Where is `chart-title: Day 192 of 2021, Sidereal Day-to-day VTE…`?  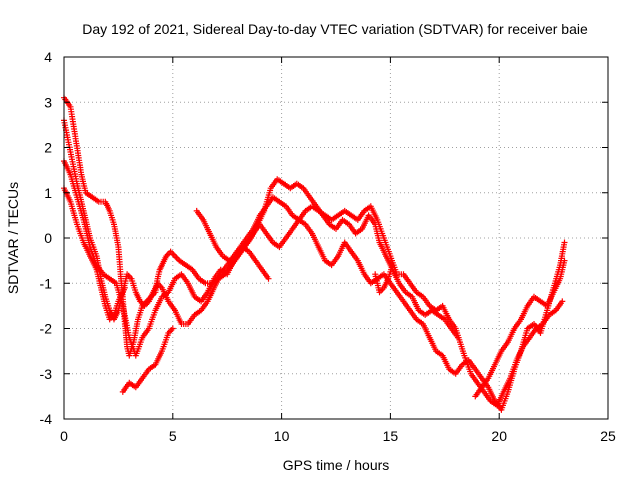 chart-title: Day 192 of 2021, Sidereal Day-to-day VTE… is located at coordinates (335, 29).